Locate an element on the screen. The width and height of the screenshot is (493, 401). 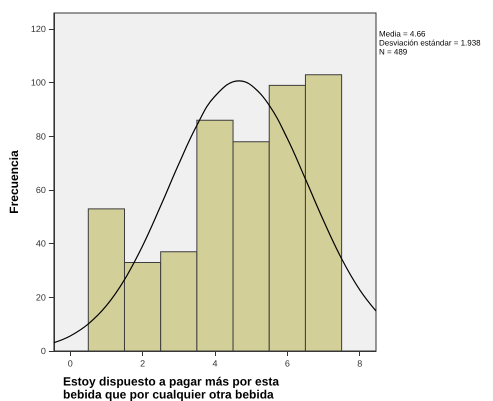
x-tick-label: 8 is located at coordinates (359, 363).